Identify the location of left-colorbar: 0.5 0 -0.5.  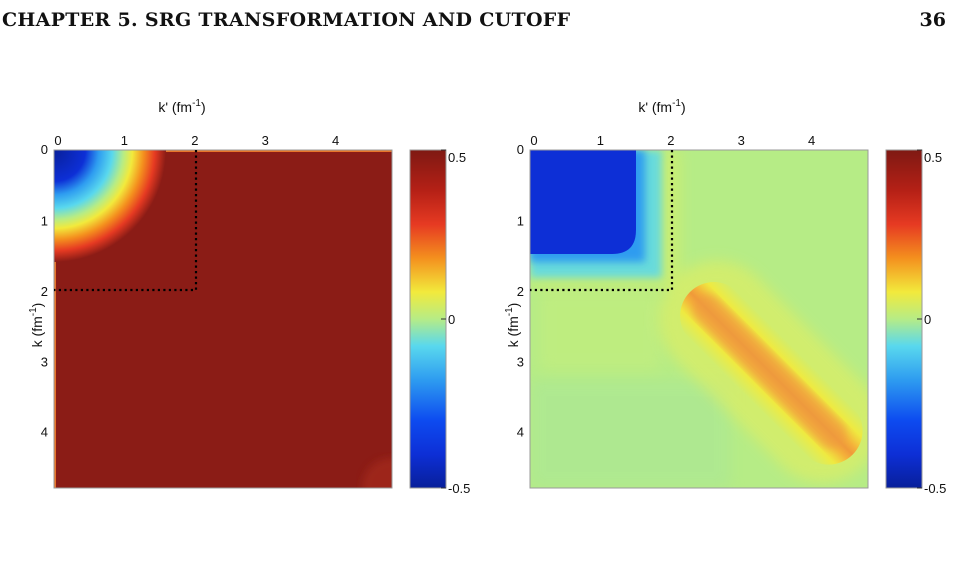
(439, 322).